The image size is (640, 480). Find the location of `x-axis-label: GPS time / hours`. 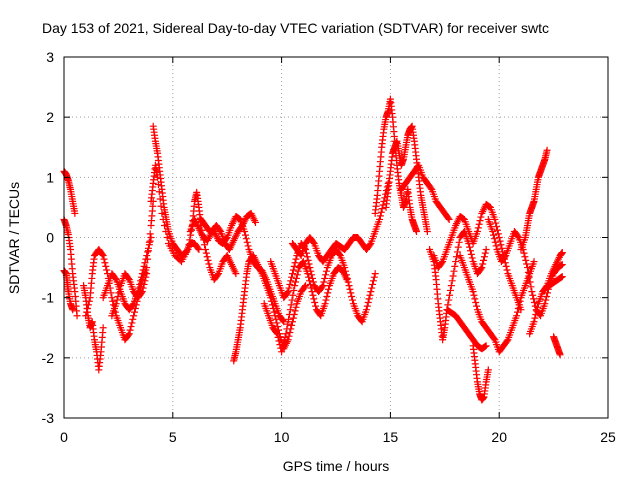

x-axis-label: GPS time / hours is located at coordinates (336, 466).